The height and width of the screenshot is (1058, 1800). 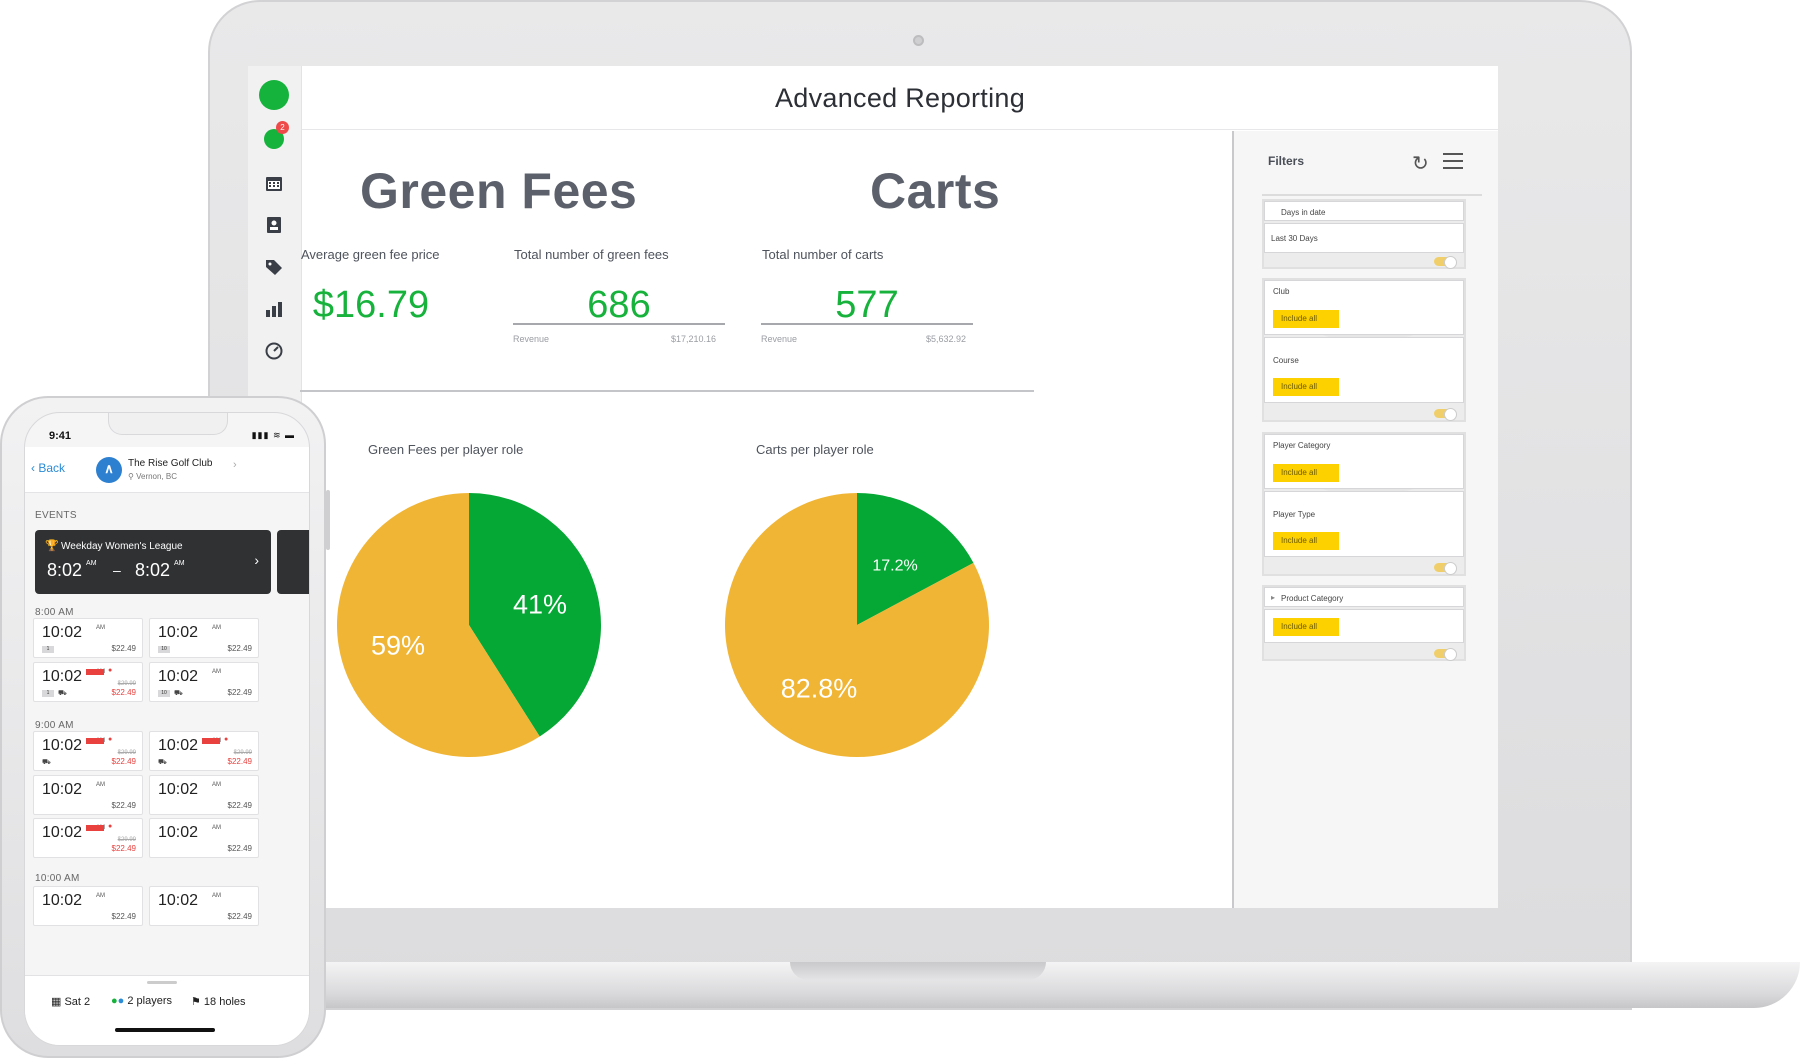 I want to click on holes-selector: ⚑ 18 holes, so click(x=218, y=1001).